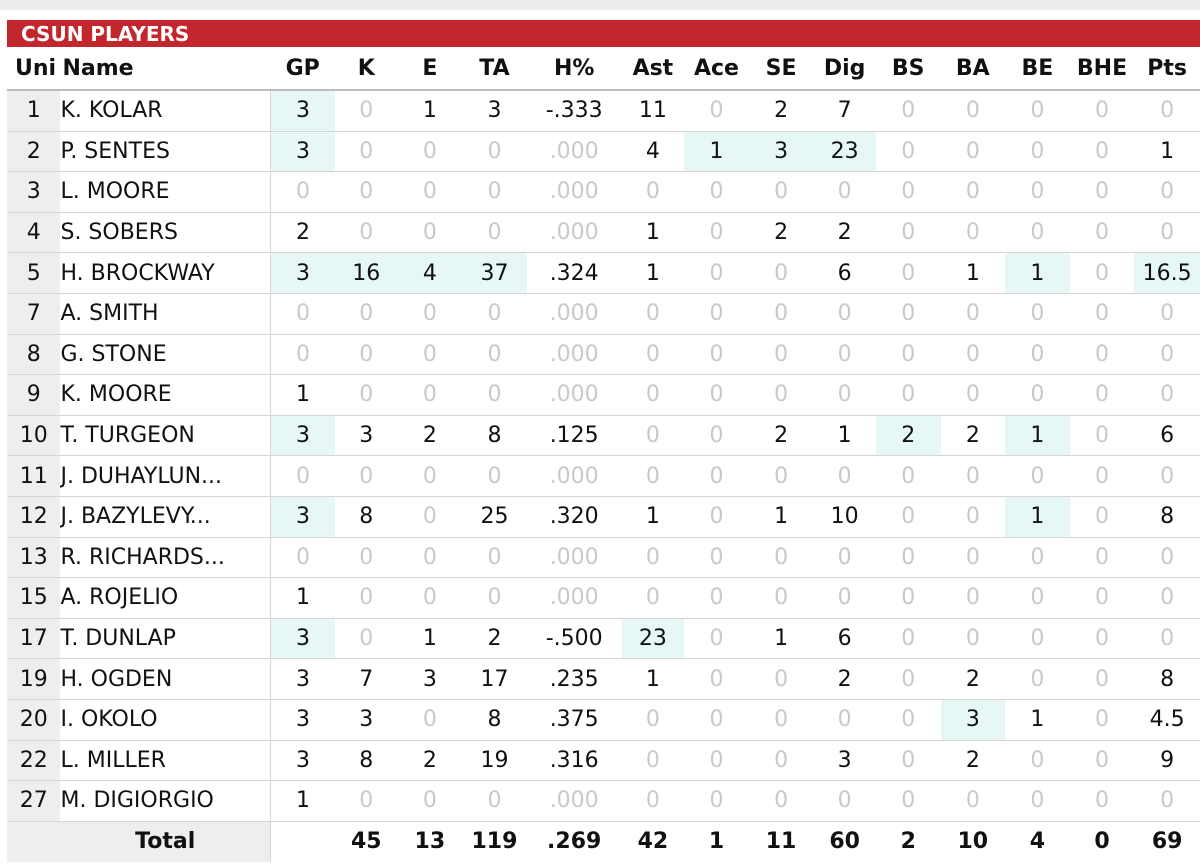  What do you see at coordinates (165, 436) in the screenshot?
I see `player-name: T. TURGEON` at bounding box center [165, 436].